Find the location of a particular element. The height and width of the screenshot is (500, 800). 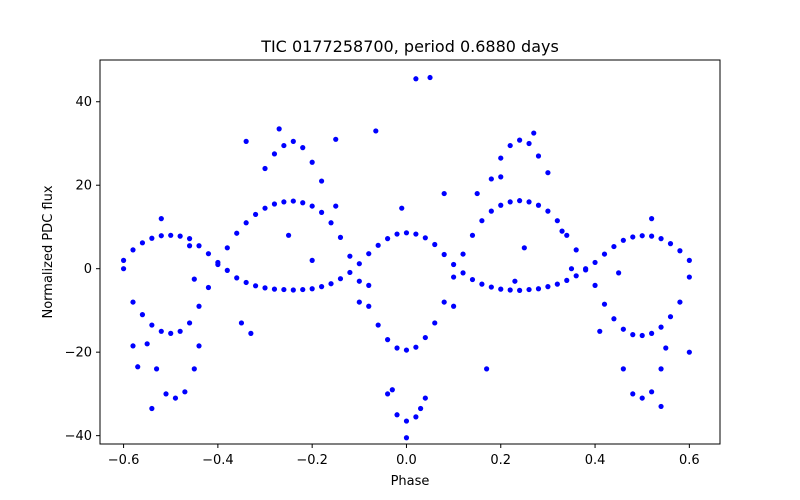

x-tick-label: 0.0 is located at coordinates (406, 460).